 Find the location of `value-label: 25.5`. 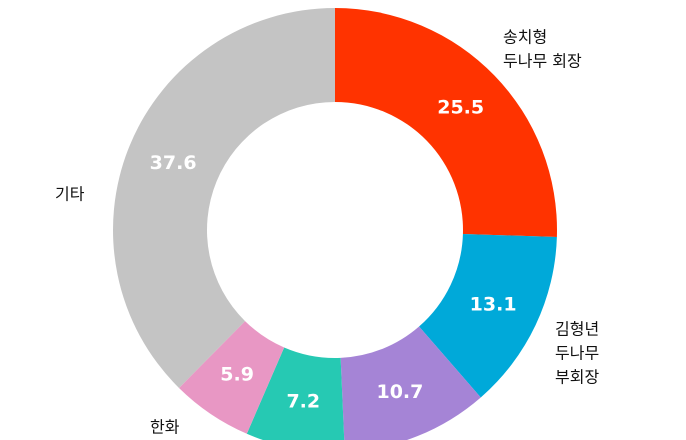

value-label: 25.5 is located at coordinates (460, 108).